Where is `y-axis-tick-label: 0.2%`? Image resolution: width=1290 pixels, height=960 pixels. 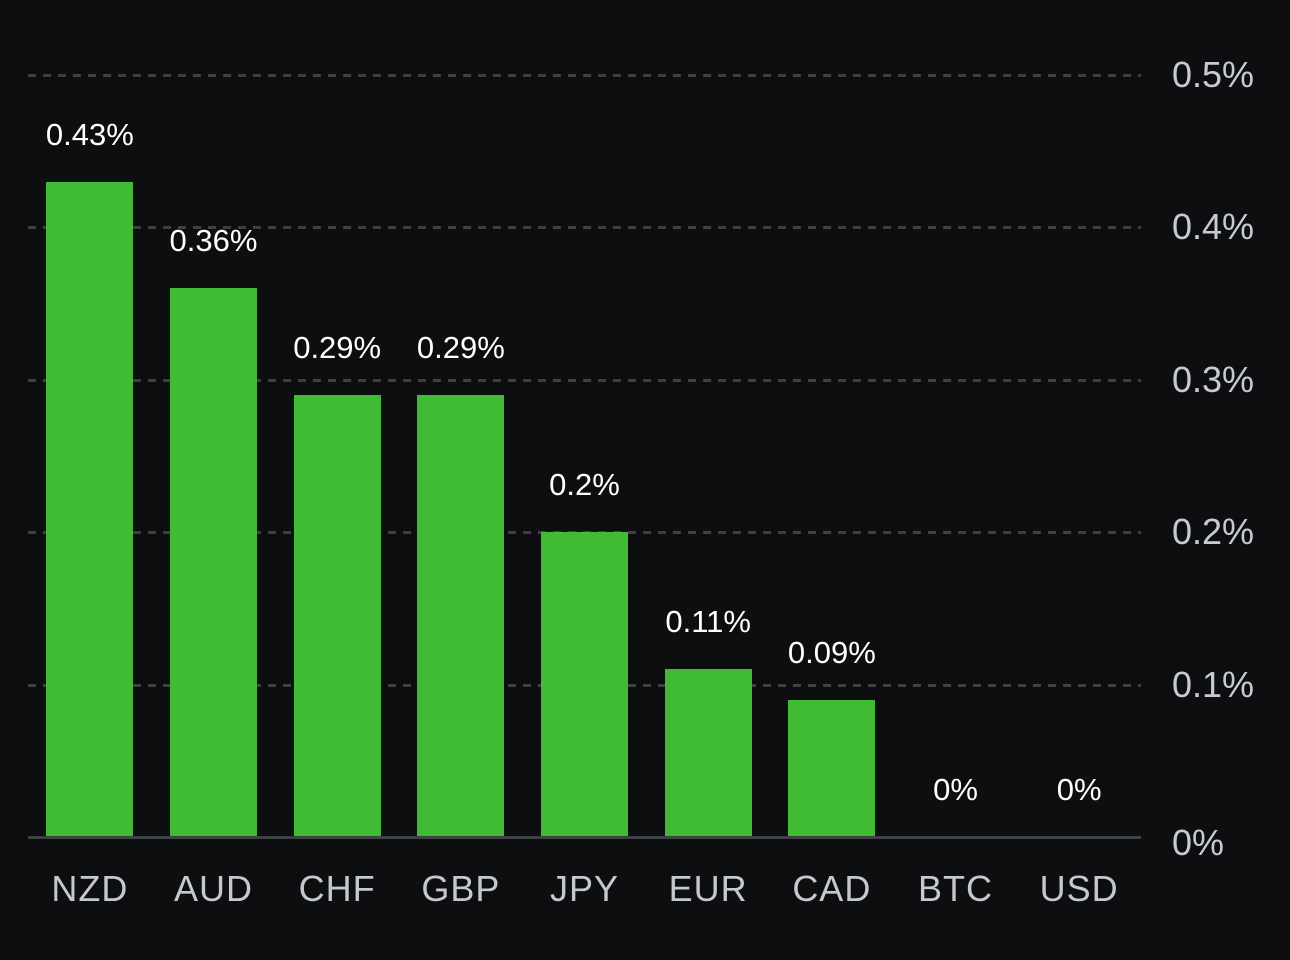 y-axis-tick-label: 0.2% is located at coordinates (1213, 532).